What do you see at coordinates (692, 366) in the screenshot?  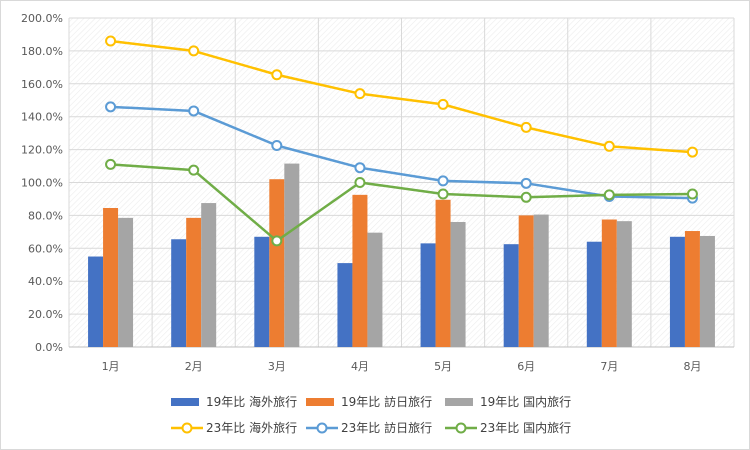 I see `x-tick-label: 8月` at bounding box center [692, 366].